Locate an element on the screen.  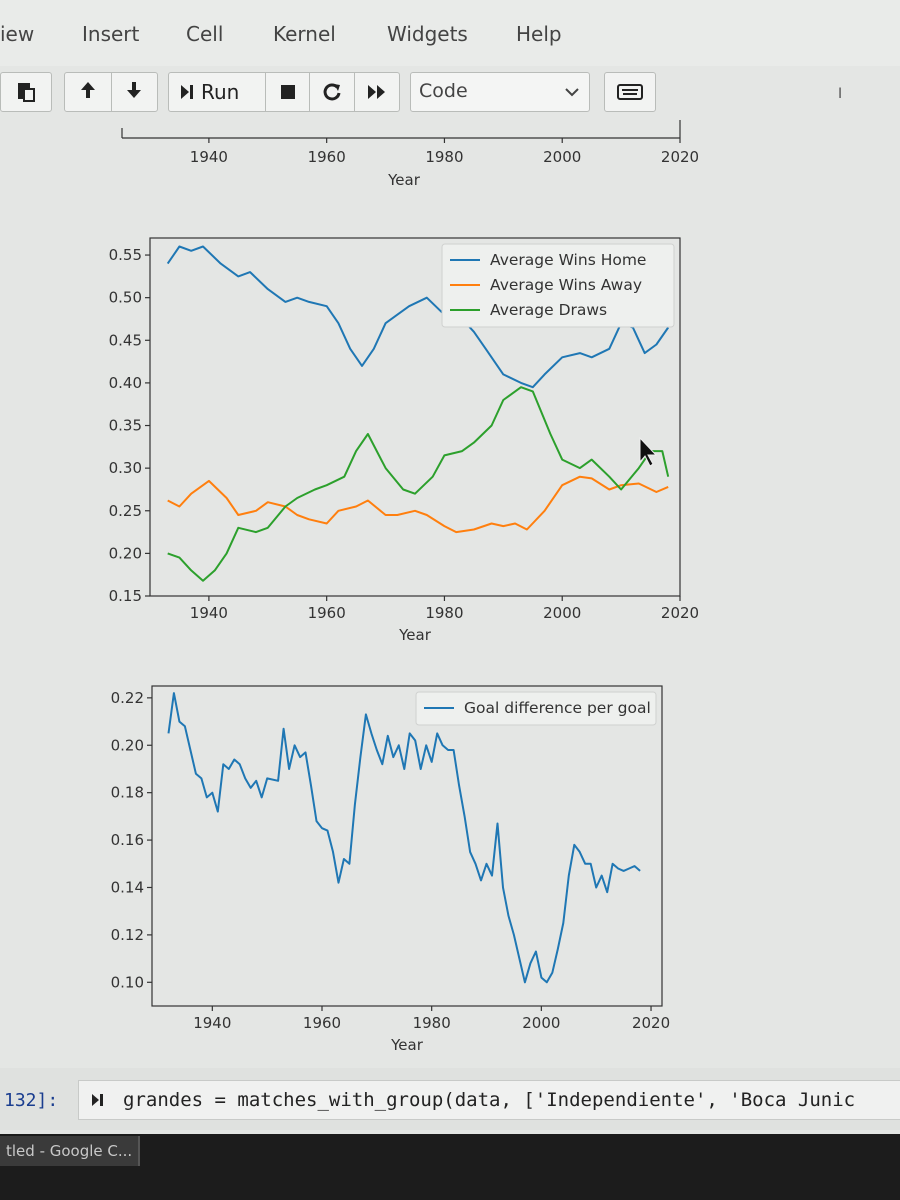
series-line-average-wins-home is located at coordinates (418, 317).